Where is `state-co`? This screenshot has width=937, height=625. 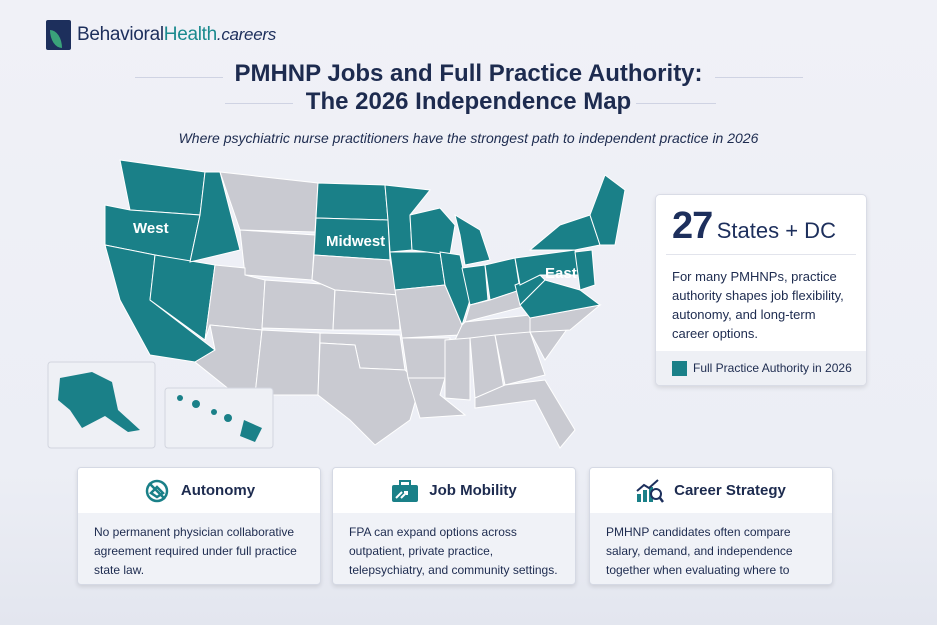 state-co is located at coordinates (298, 305).